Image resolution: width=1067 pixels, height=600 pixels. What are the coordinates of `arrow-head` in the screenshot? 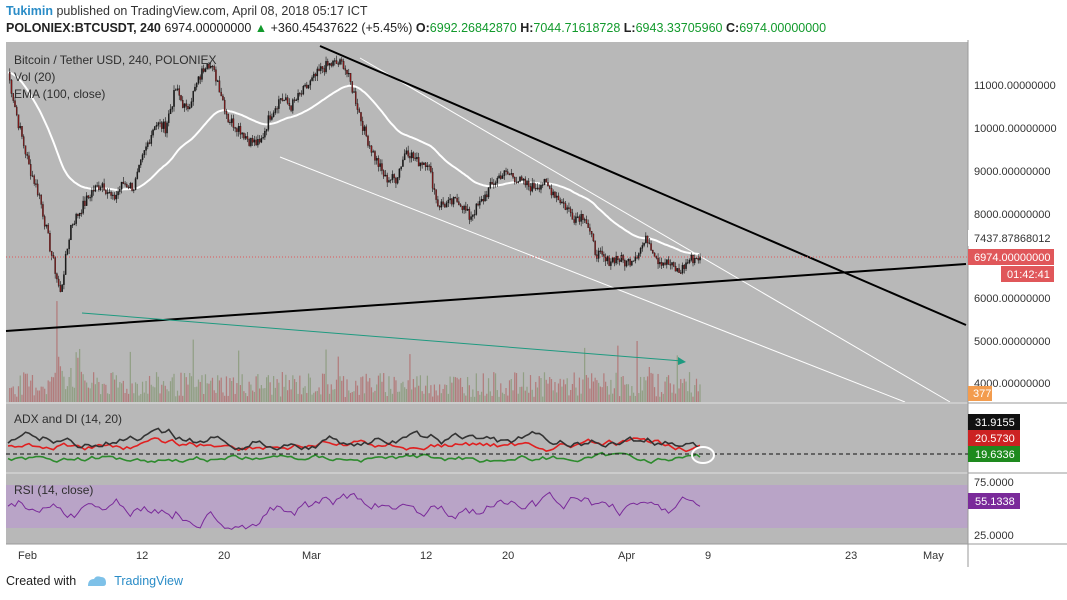 It's located at (682, 361).